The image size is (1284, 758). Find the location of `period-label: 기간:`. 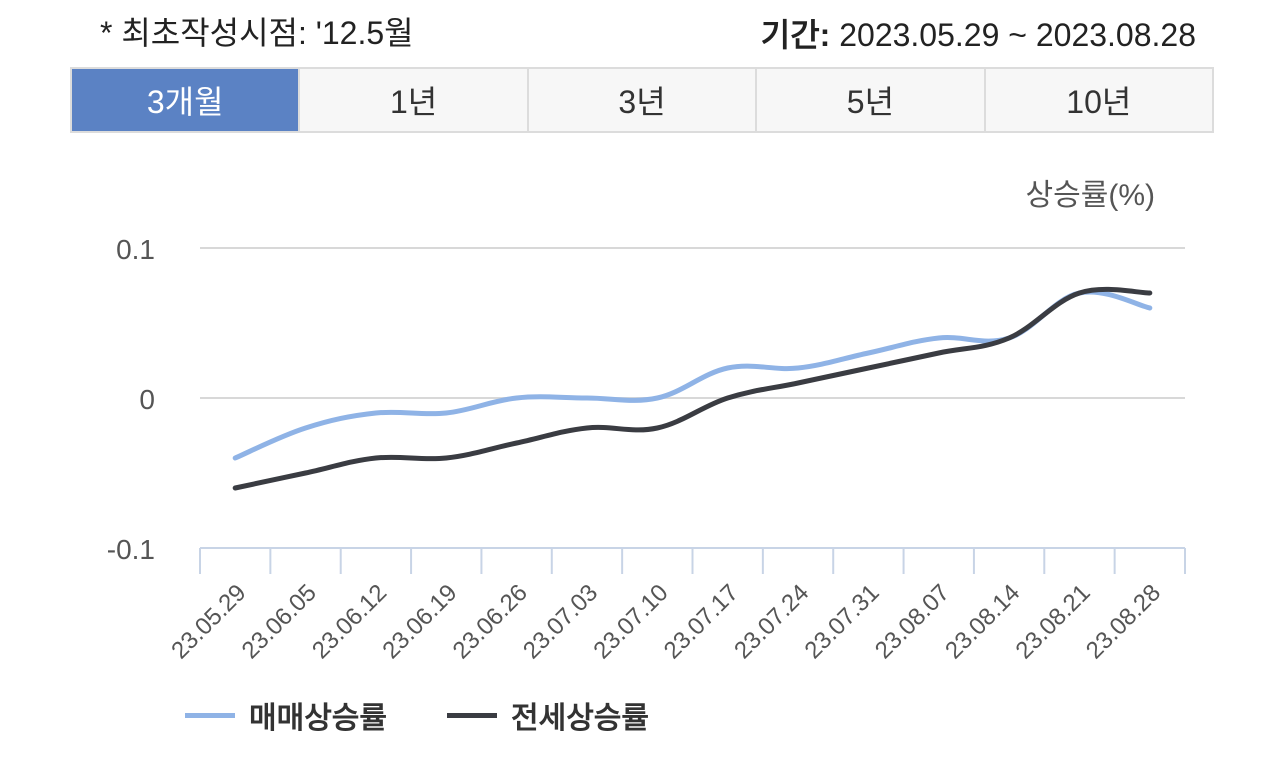

period-label: 기간: is located at coordinates (795, 35).